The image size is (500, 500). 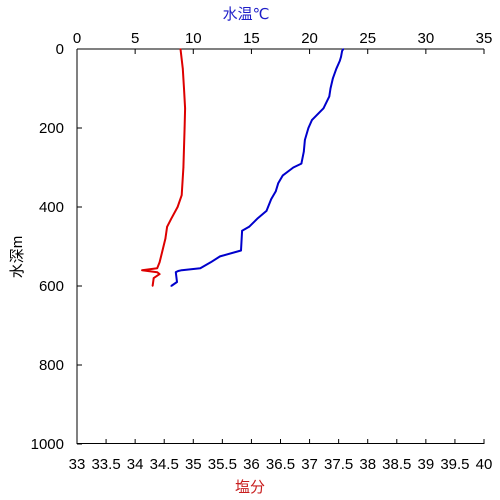 I want to click on depth-tick-label: 400, so click(x=51, y=207).